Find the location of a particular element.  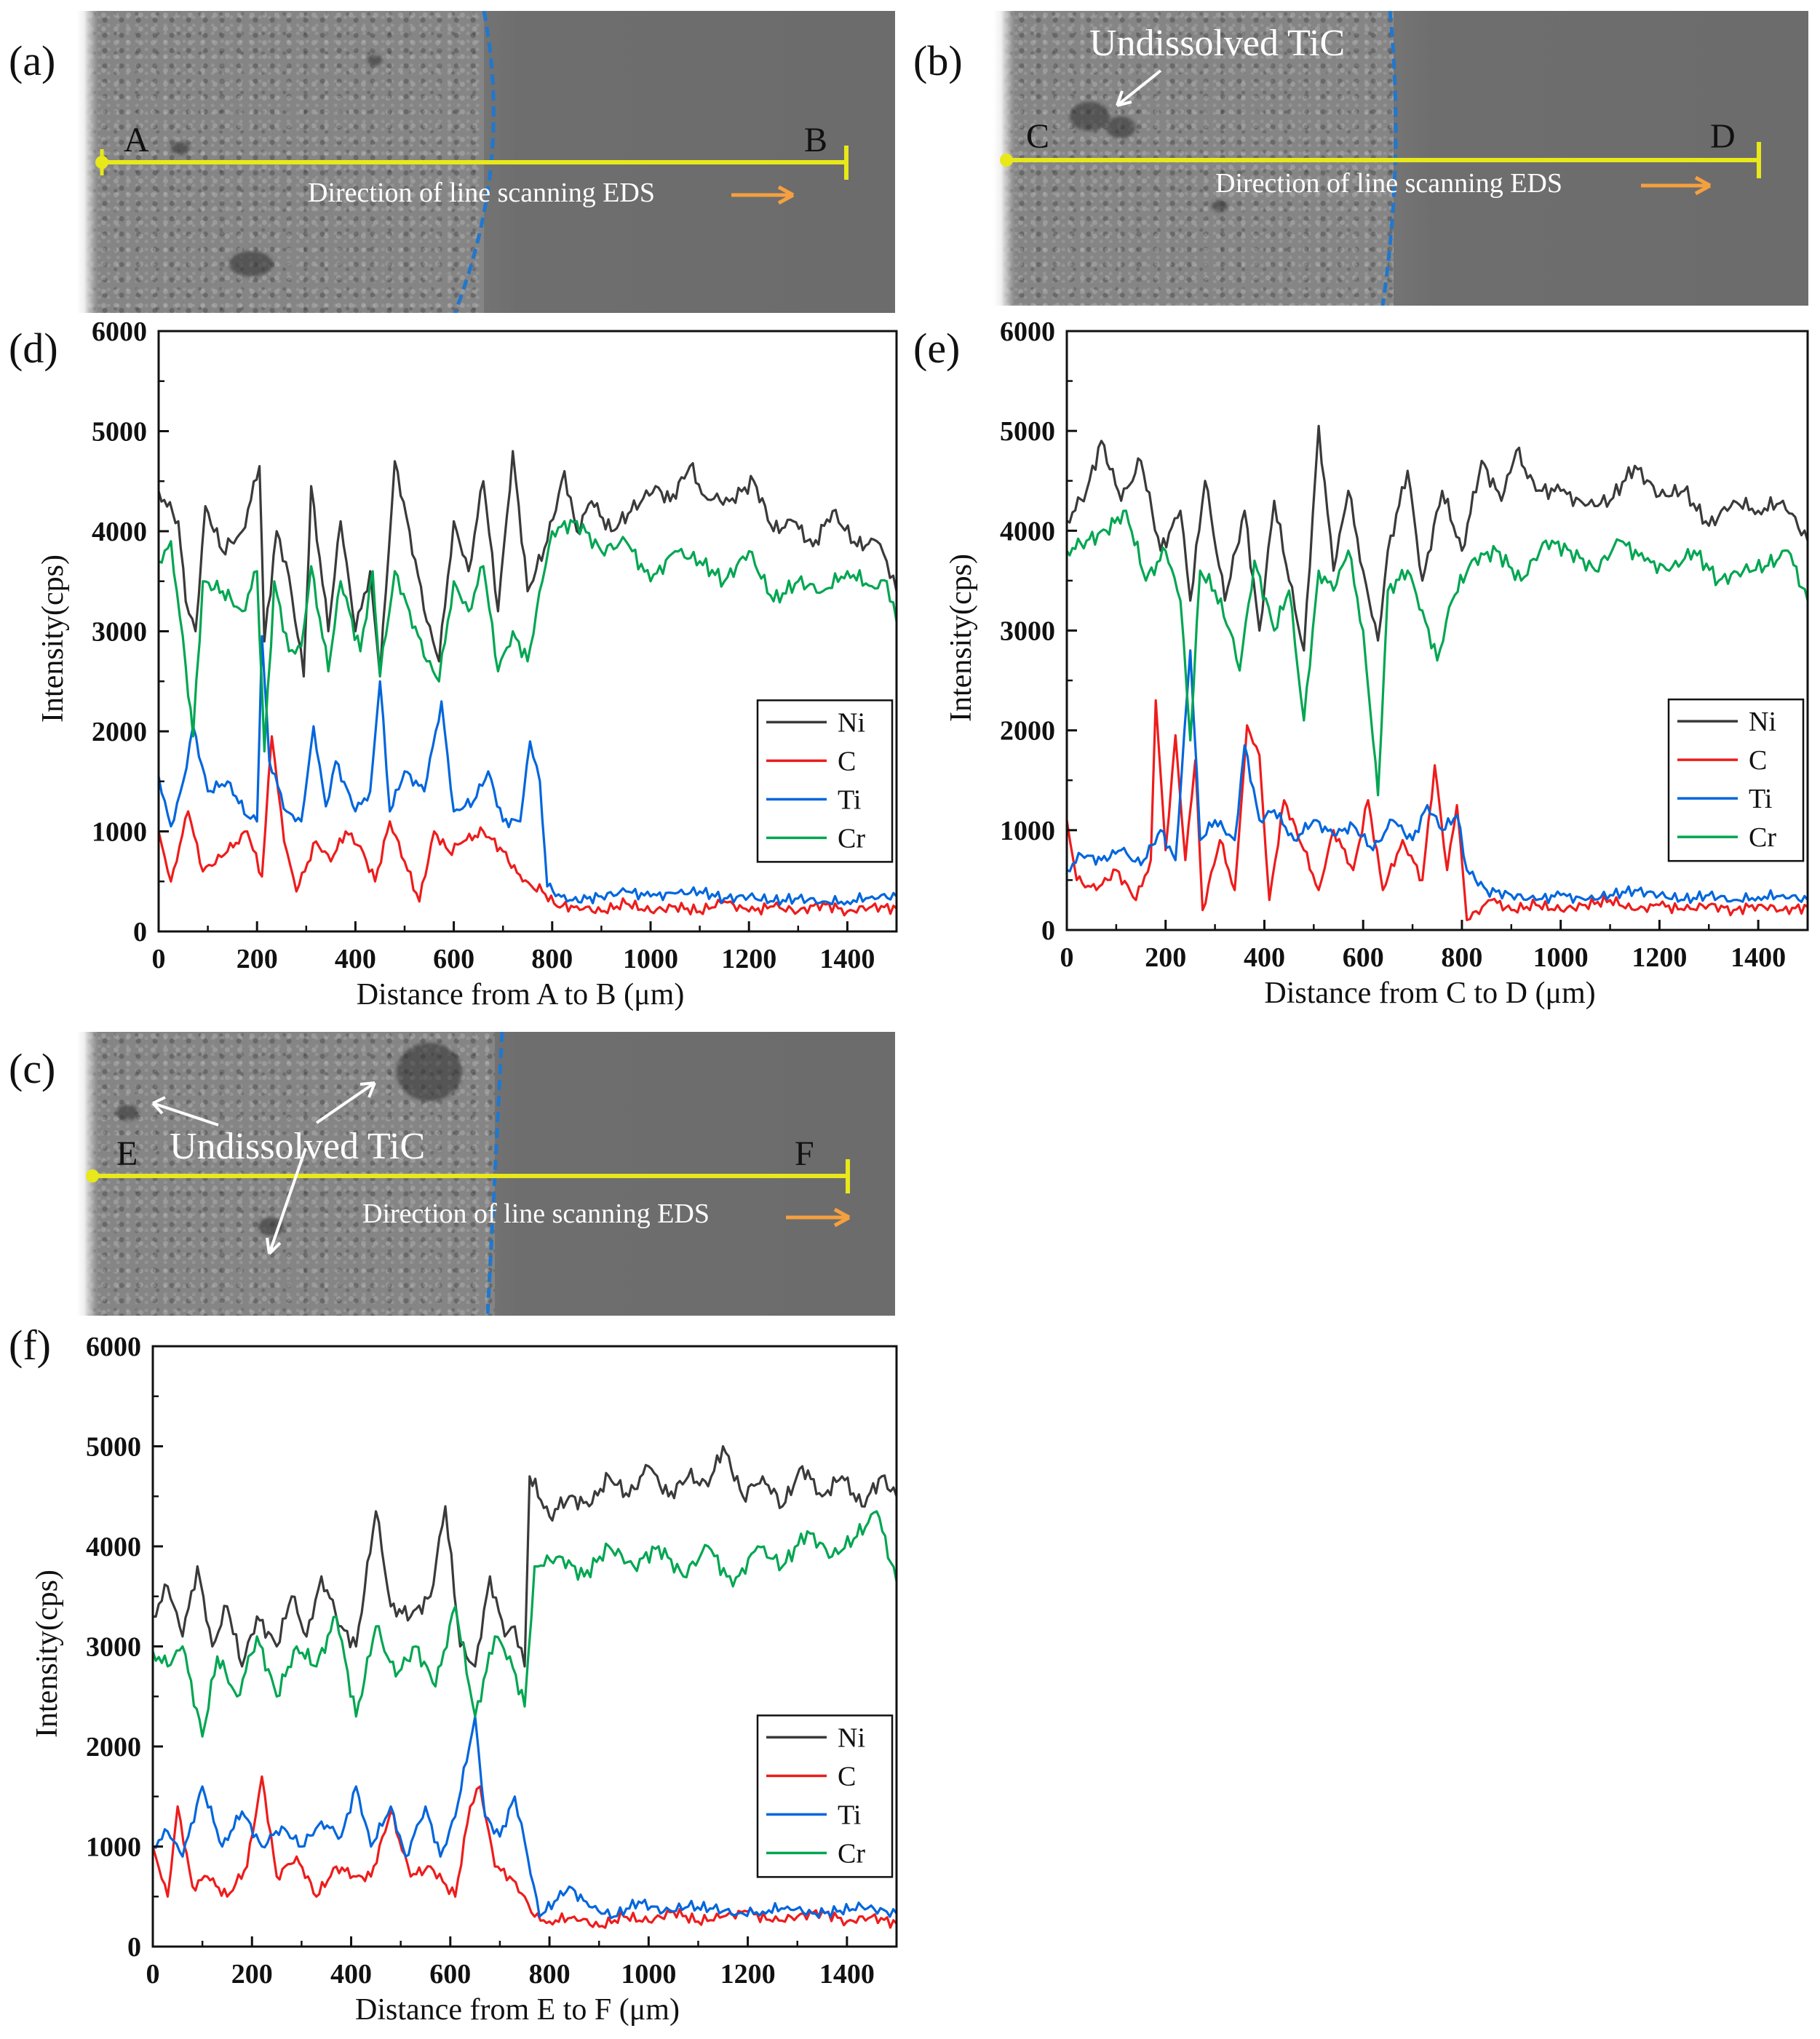

panel-label-c: (c) is located at coordinates (32, 1068).